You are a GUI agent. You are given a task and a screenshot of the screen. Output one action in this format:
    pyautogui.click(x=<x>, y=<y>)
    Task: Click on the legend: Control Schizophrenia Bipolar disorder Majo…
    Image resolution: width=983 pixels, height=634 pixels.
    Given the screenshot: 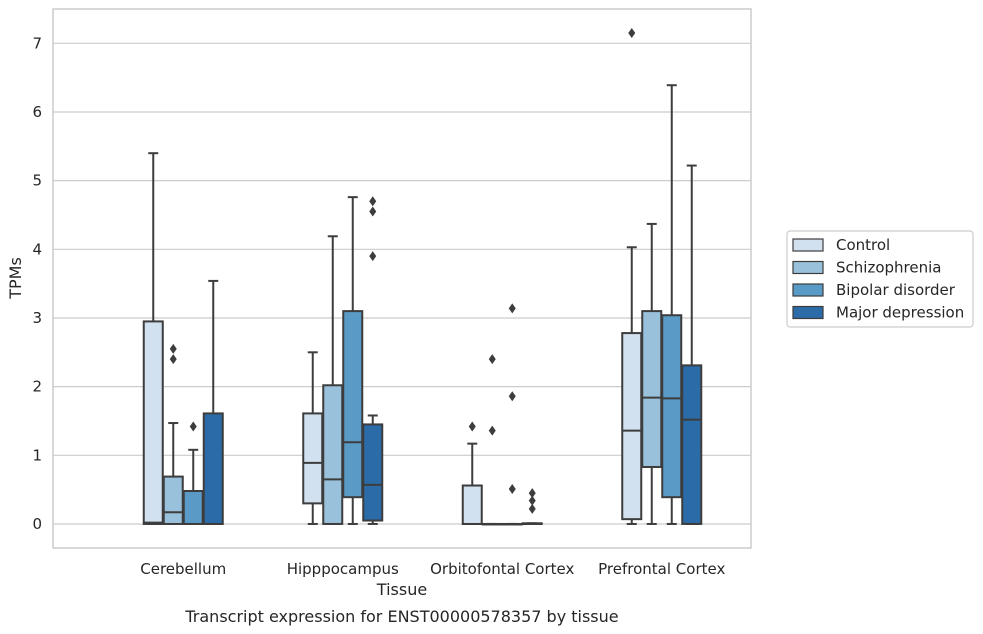 What is the action you would take?
    pyautogui.click(x=880, y=279)
    